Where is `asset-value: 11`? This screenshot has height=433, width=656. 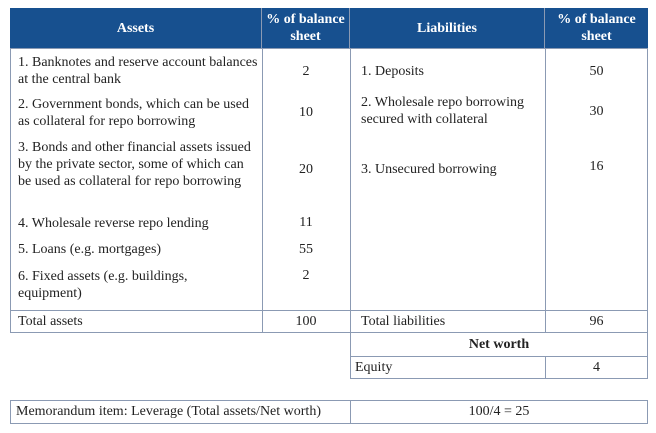 asset-value: 11 is located at coordinates (306, 222).